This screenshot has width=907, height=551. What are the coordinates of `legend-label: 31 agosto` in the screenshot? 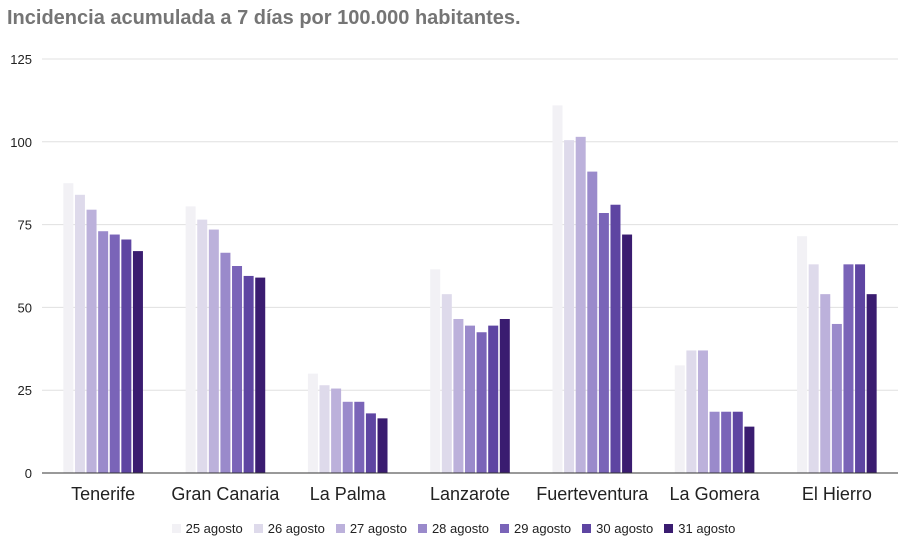 It's located at (707, 528).